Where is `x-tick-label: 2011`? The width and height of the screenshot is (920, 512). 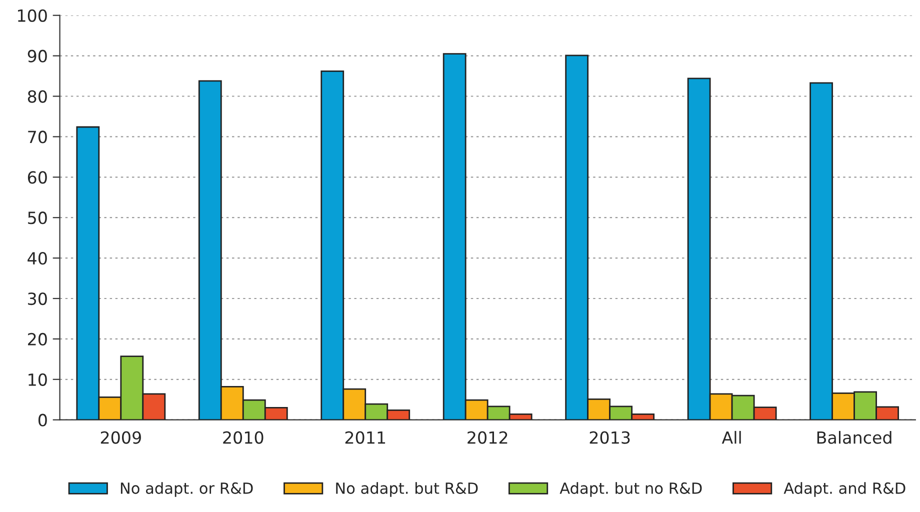 x-tick-label: 2011 is located at coordinates (365, 437).